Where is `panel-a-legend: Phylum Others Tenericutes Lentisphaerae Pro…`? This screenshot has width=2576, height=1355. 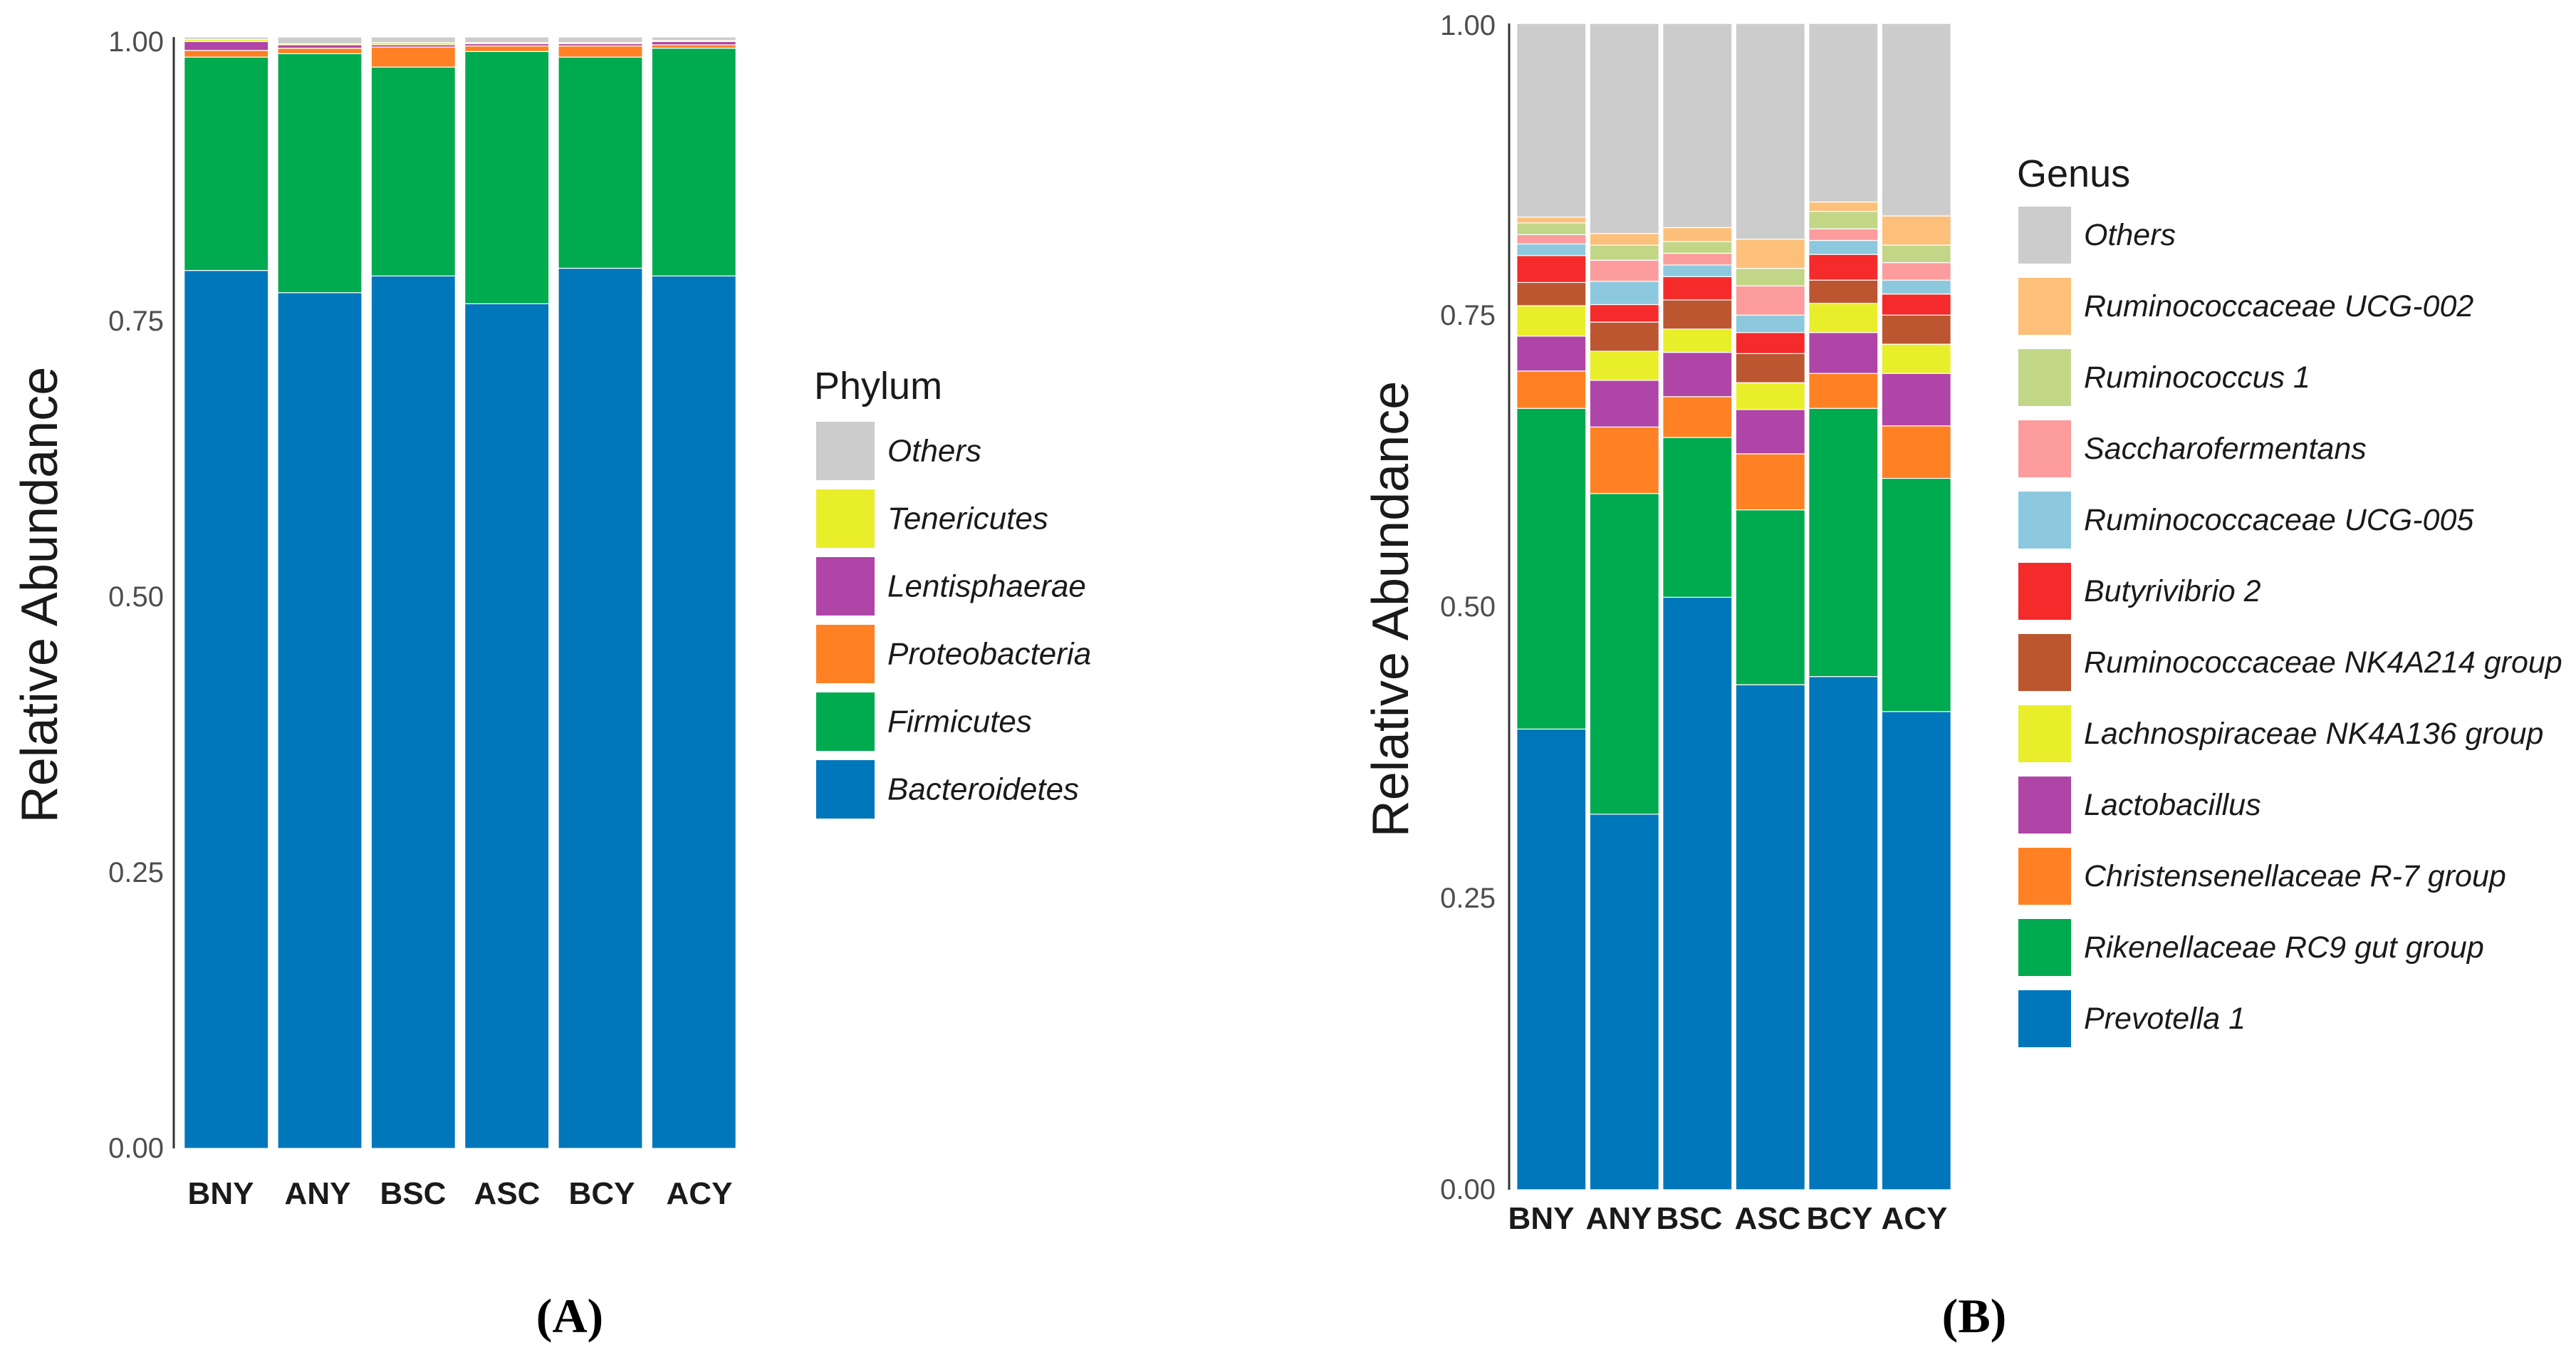 panel-a-legend: Phylum Others Tenericutes Lentisphaerae Pro… is located at coordinates (952, 592).